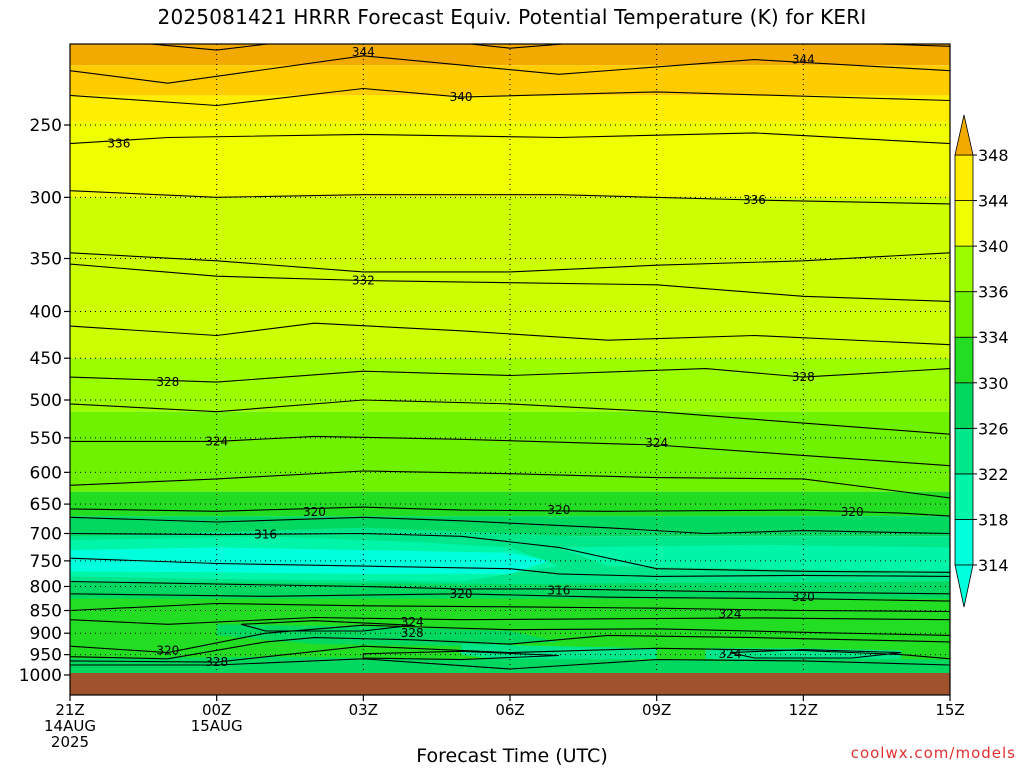  Describe the element at coordinates (981, 361) in the screenshot. I see `colorbar: 314 318 322 326 330 334 336 340 344 348` at that location.